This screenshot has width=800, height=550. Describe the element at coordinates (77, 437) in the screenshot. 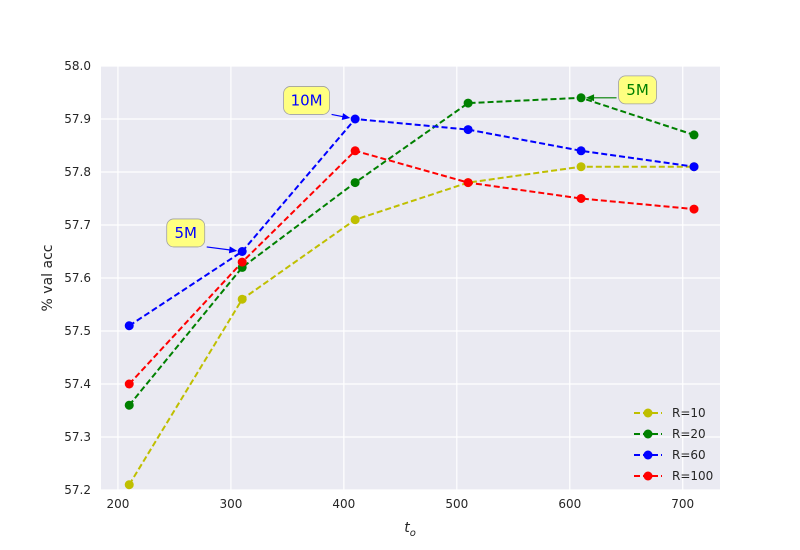

I see `y-tick-label: 57.3` at that location.